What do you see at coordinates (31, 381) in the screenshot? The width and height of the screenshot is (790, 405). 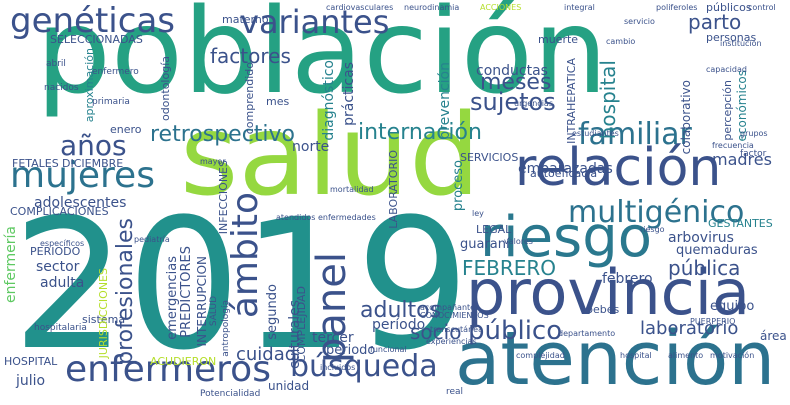 I see `word-julio: julio` at bounding box center [31, 381].